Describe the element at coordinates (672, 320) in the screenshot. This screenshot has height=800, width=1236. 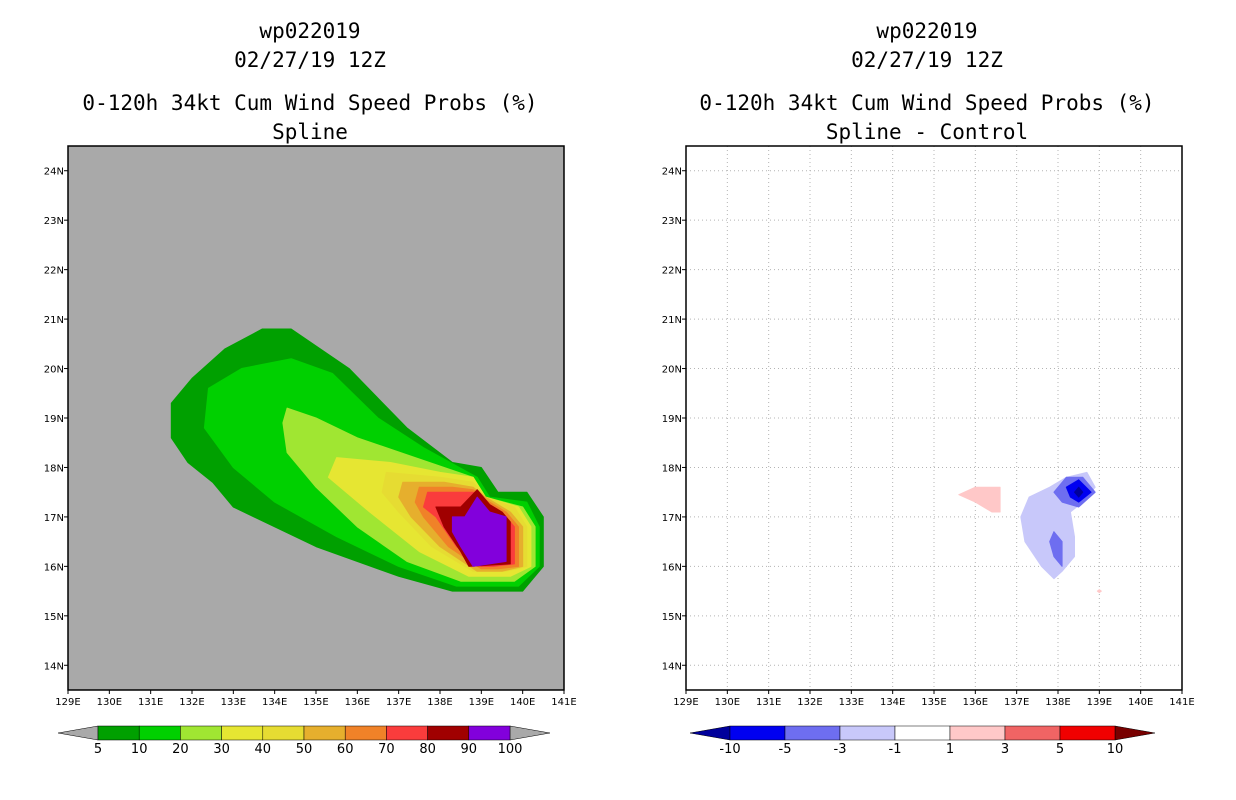
I see `right-y-tick-label: 21N` at that location.